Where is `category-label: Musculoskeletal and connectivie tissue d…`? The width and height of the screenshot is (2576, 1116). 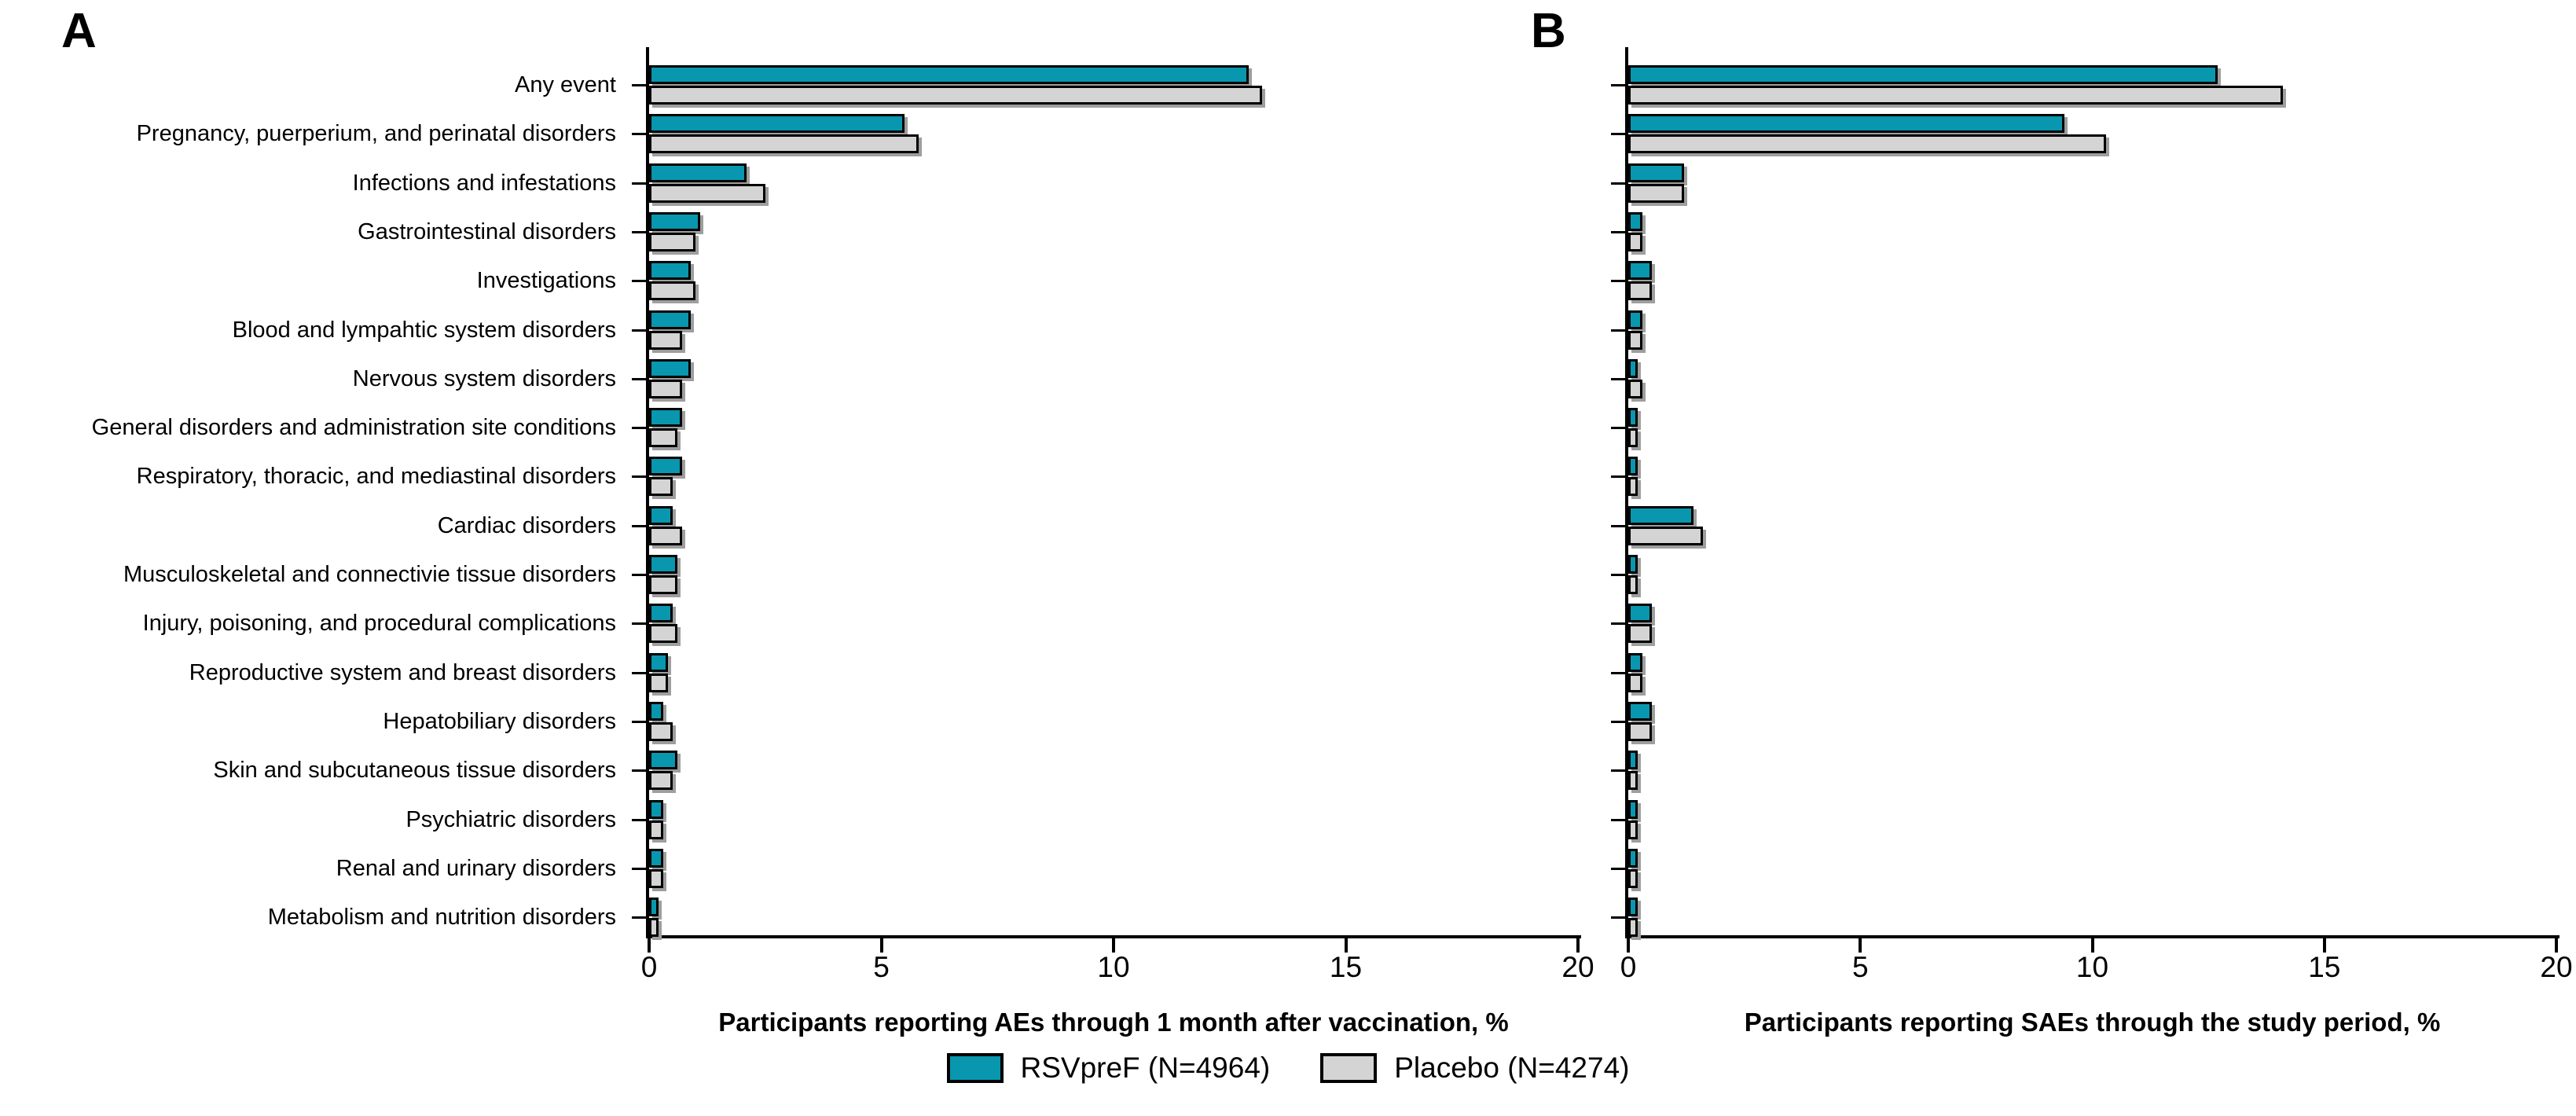 category-label: Musculoskeletal and connectivie tissue d… is located at coordinates (369, 574).